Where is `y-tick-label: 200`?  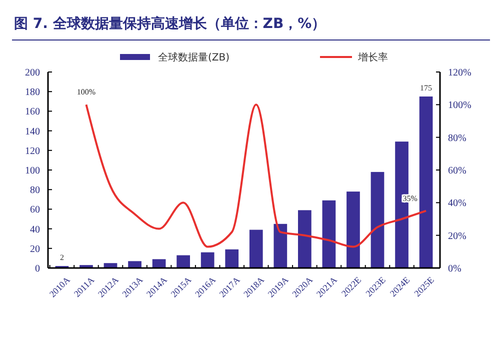
y-tick-label: 200 is located at coordinates (32, 73).